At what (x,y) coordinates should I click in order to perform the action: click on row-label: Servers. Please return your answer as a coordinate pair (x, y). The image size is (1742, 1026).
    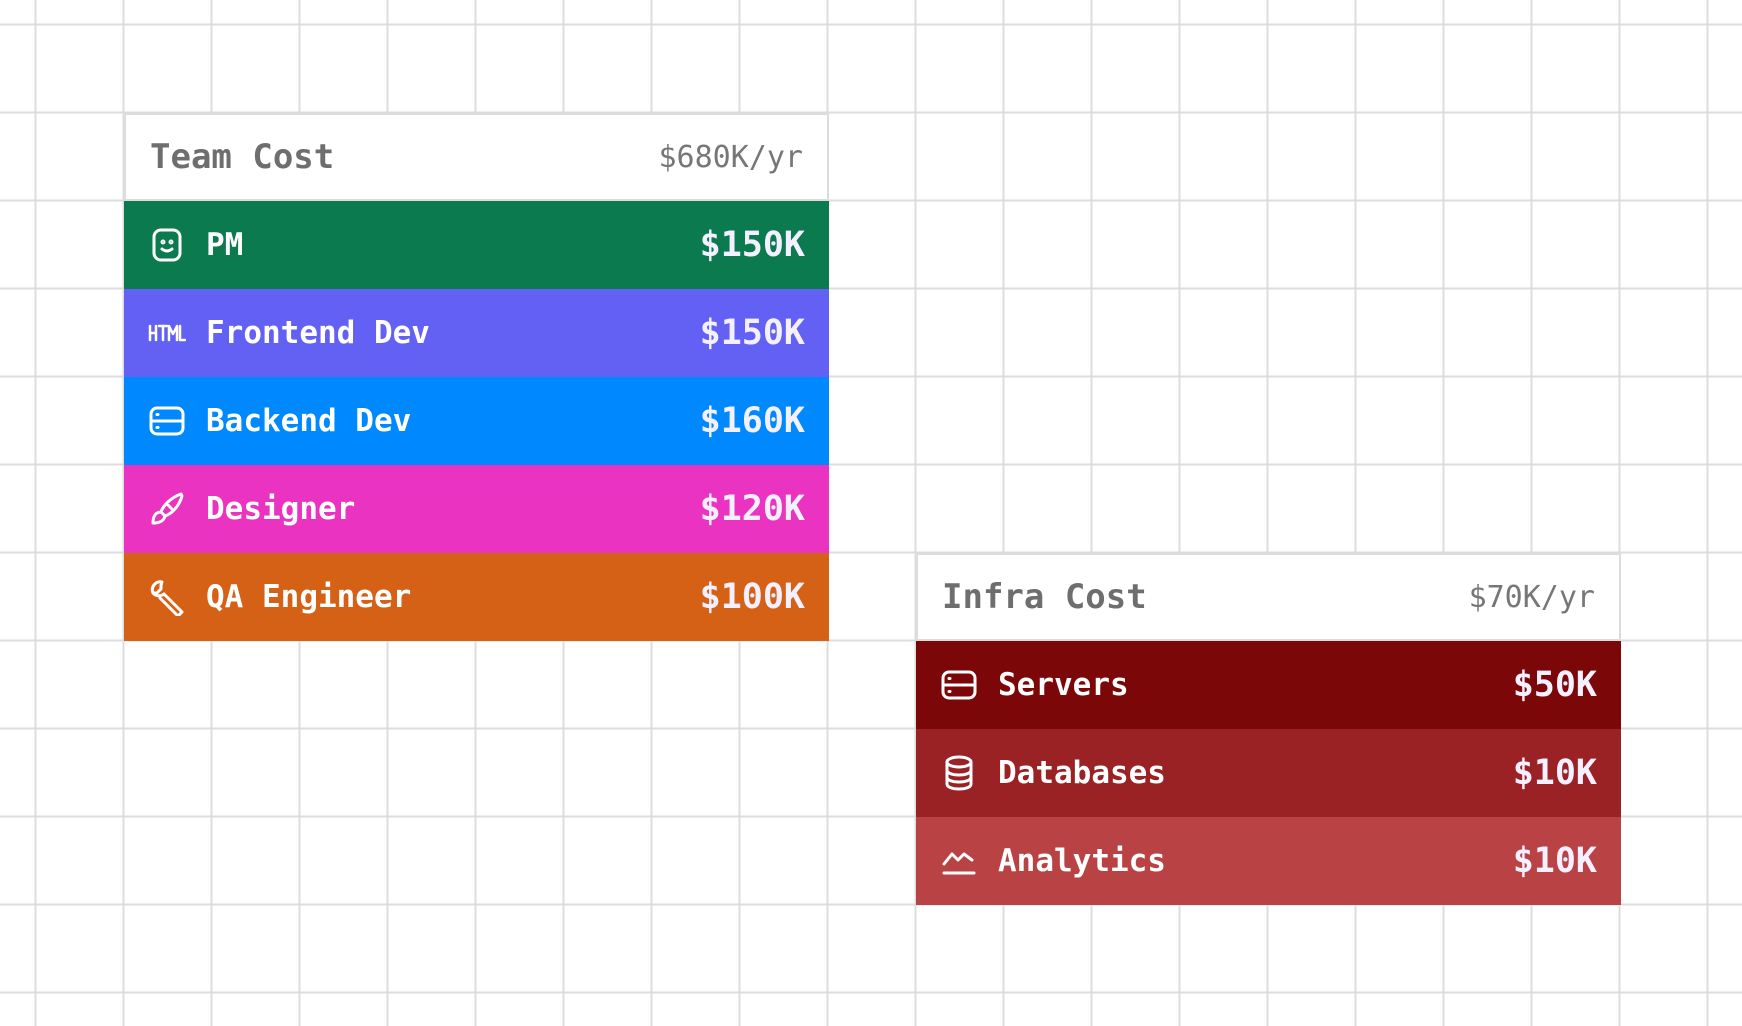
    Looking at the image, I should click on (1063, 685).